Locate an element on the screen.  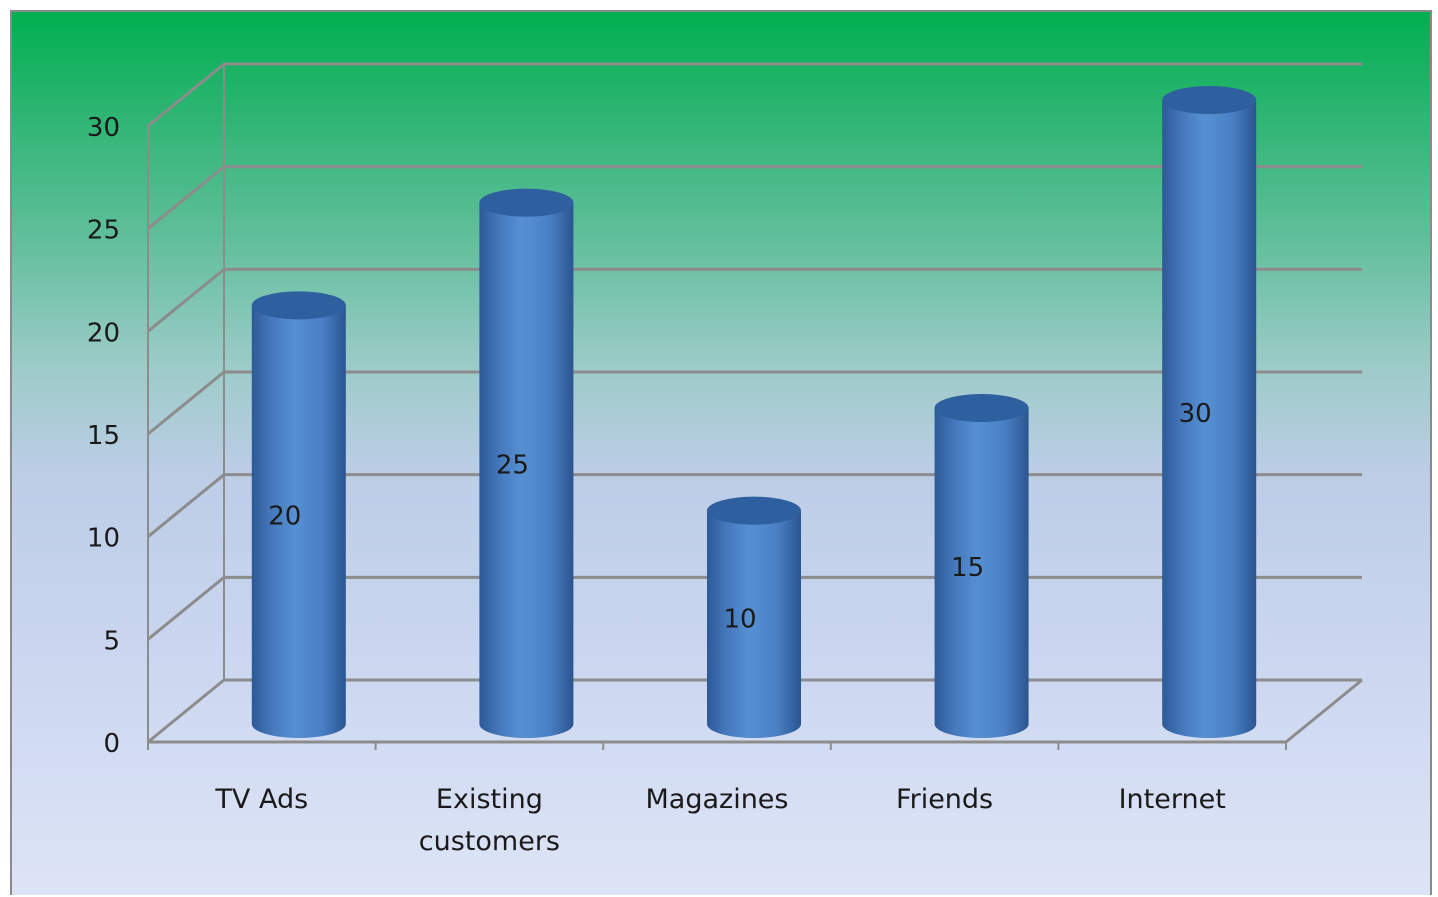
y-tick-label-25: 25 is located at coordinates (103, 231).